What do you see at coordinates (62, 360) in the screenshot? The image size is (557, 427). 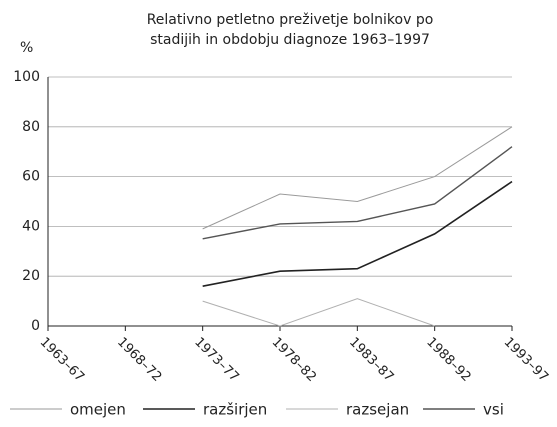 I see `x-tick-label: 1963–67` at bounding box center [62, 360].